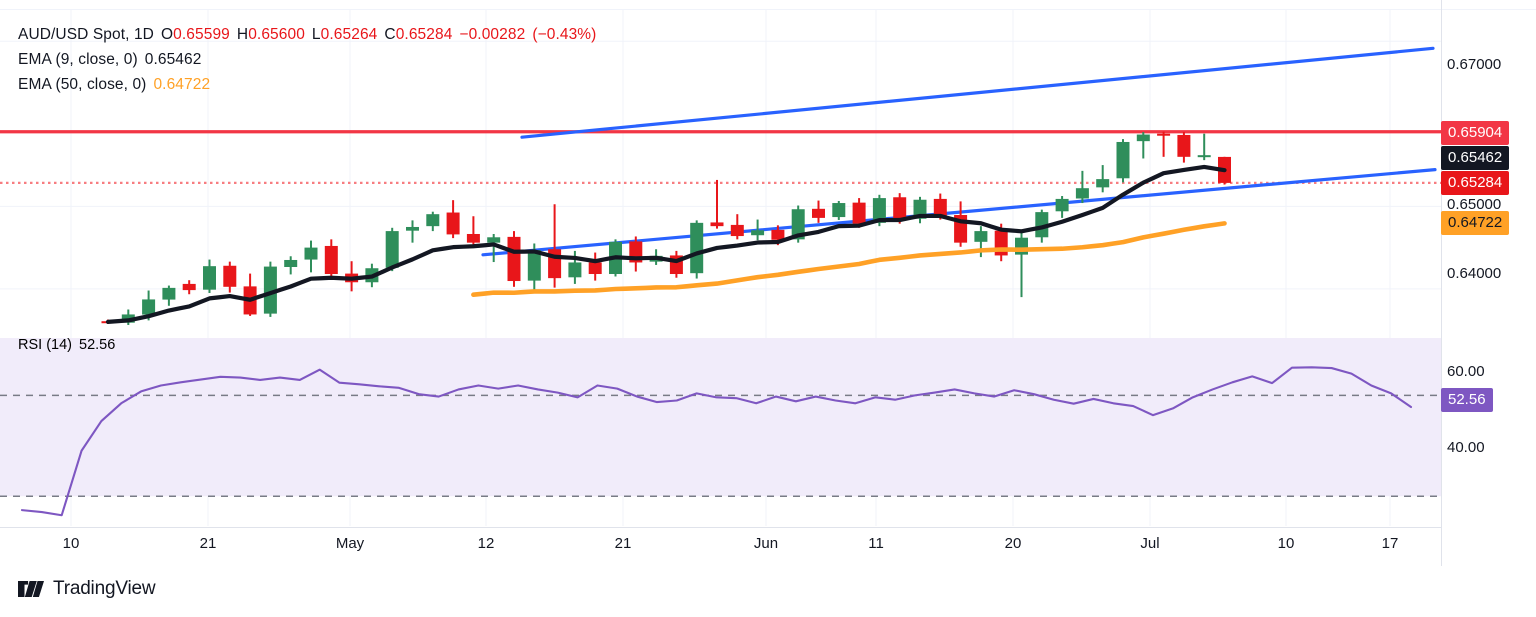 The width and height of the screenshot is (1536, 617). What do you see at coordinates (486, 543) in the screenshot?
I see `time-axis-tick: 12` at bounding box center [486, 543].